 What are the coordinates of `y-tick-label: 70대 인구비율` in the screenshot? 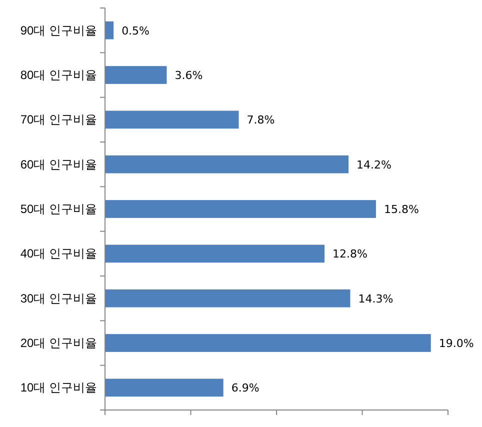 It's located at (58, 119).